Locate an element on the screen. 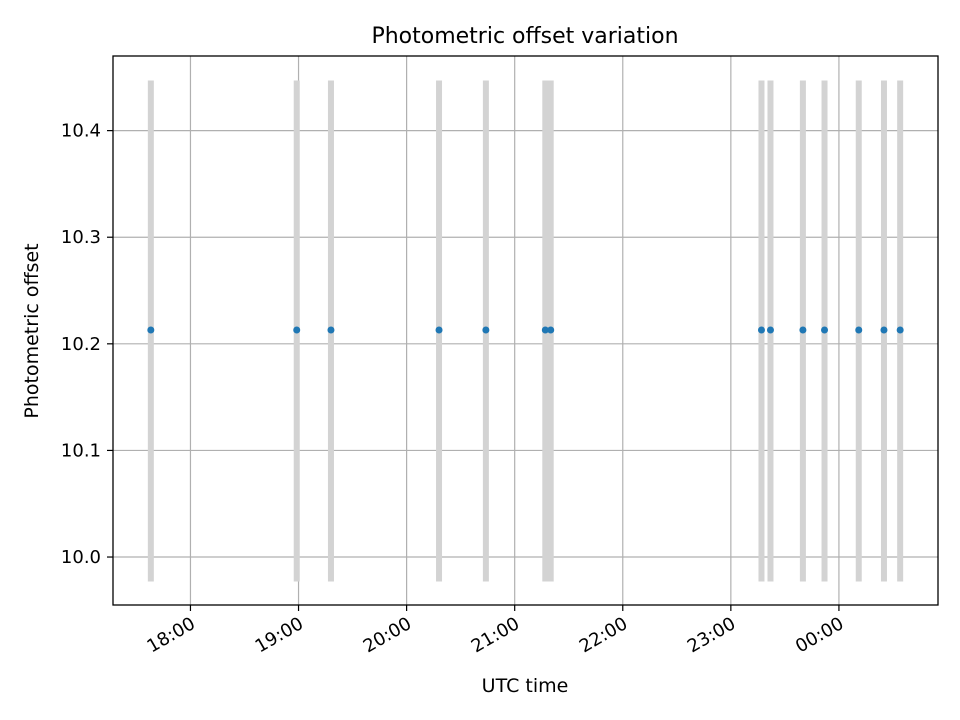  y-axis-ticks: 10.0 10.1 10.2 10.3 10.4 is located at coordinates (87, 344).